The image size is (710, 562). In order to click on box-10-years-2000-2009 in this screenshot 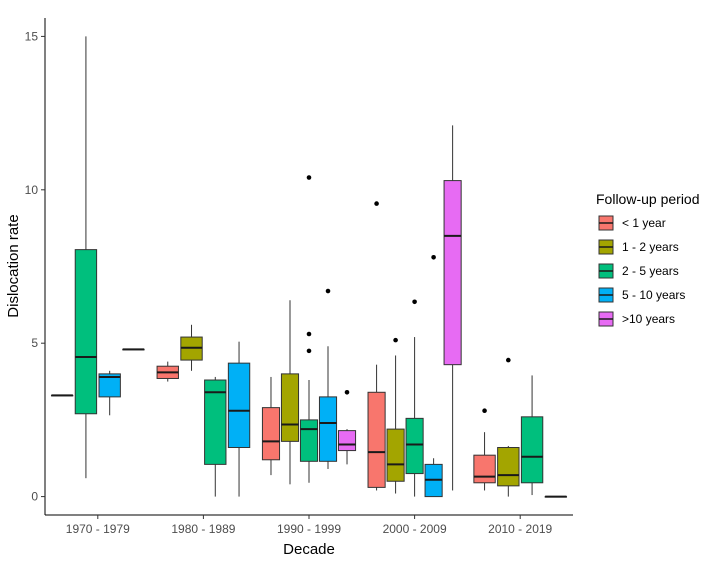, I will do `click(452, 308)`.